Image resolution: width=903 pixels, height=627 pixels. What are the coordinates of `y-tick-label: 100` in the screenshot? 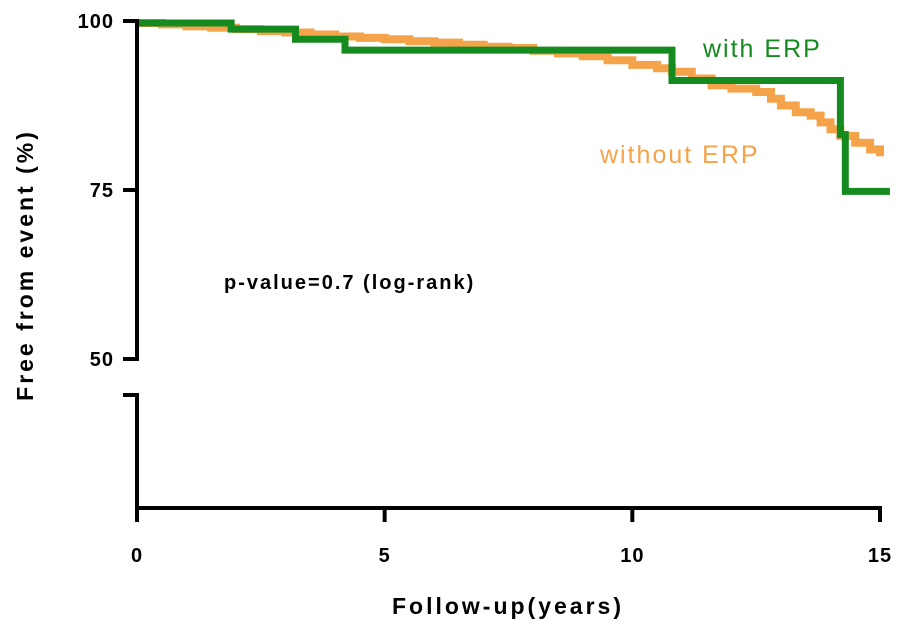 It's located at (96, 22).